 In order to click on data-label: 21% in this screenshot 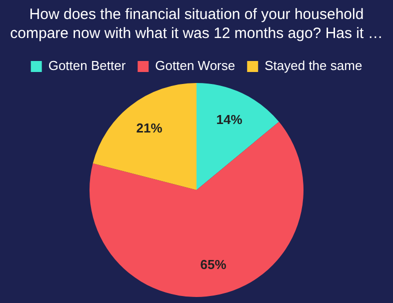, I will do `click(149, 128)`.